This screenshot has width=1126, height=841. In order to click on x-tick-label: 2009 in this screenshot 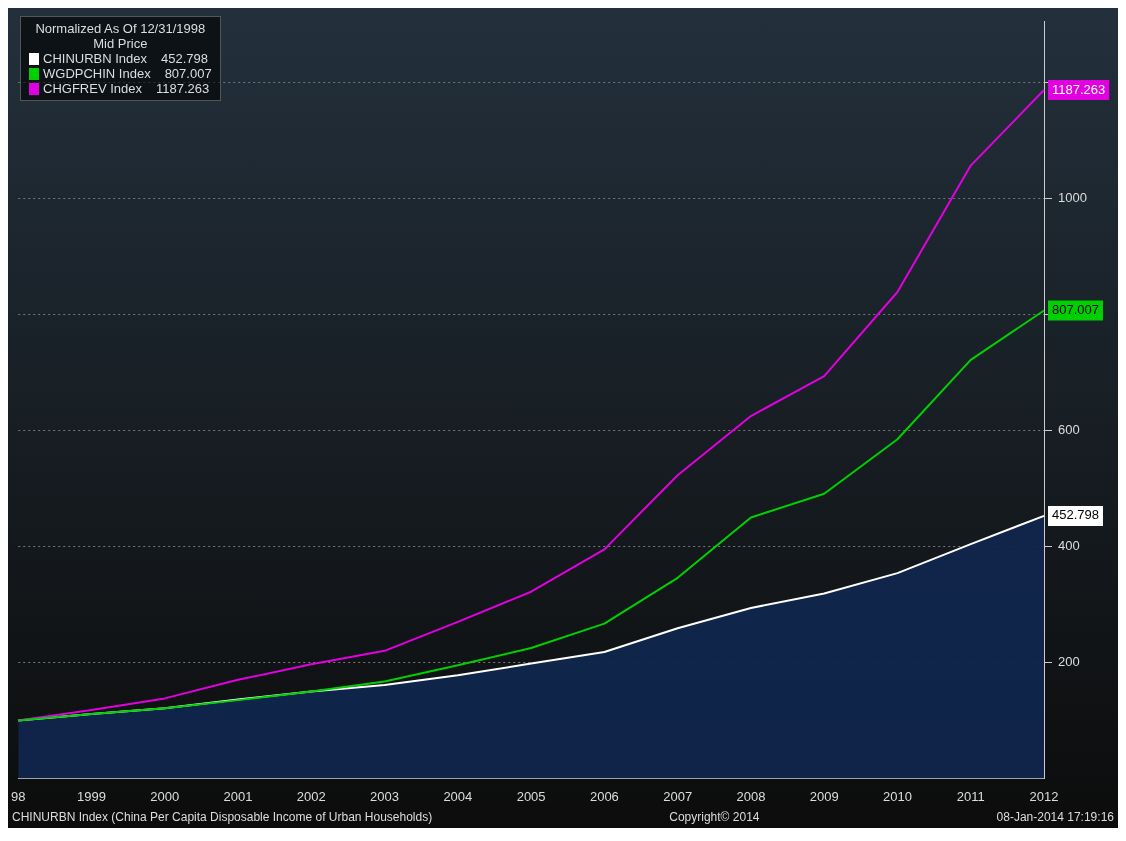, I will do `click(824, 796)`.